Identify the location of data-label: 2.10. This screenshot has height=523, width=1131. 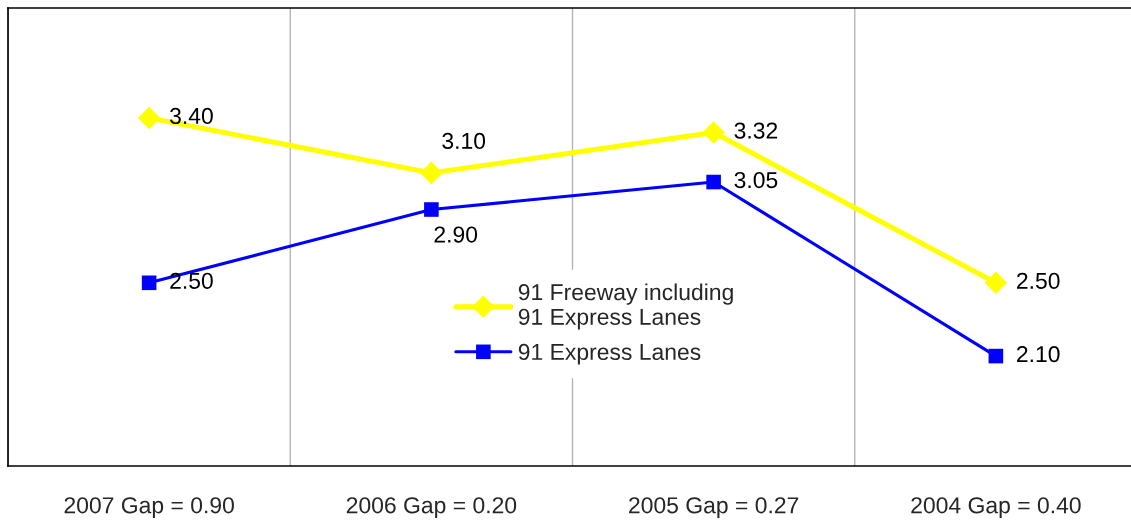
(1038, 354).